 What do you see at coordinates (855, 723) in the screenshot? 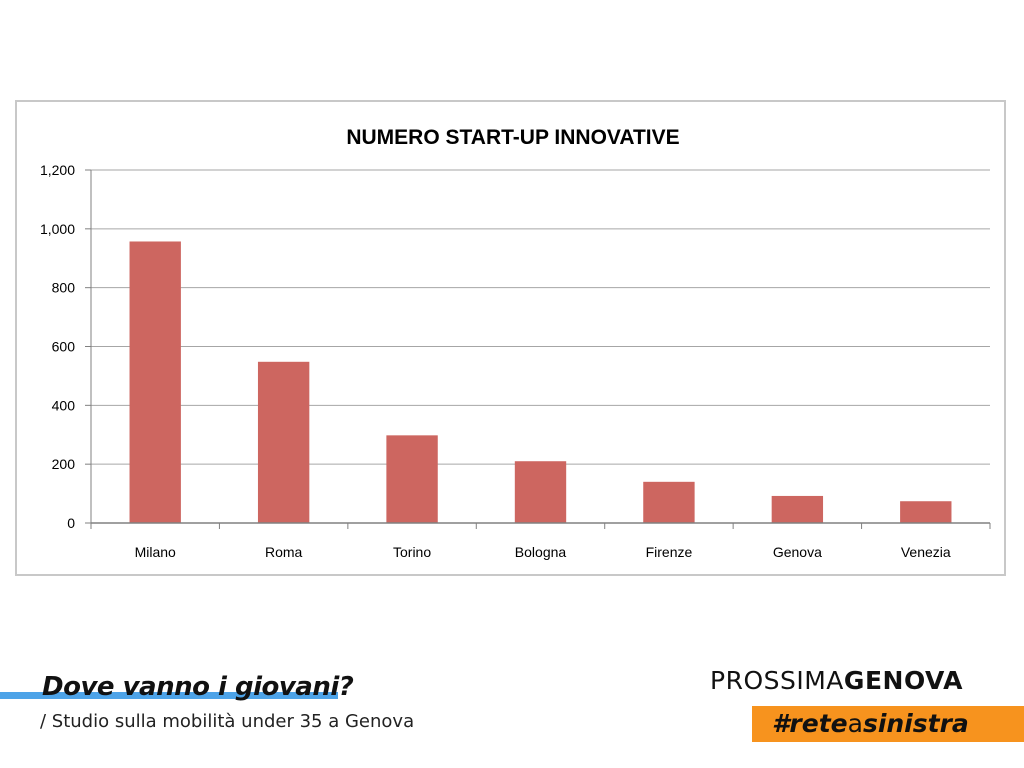
I see `hashtag-word-a: a` at bounding box center [855, 723].